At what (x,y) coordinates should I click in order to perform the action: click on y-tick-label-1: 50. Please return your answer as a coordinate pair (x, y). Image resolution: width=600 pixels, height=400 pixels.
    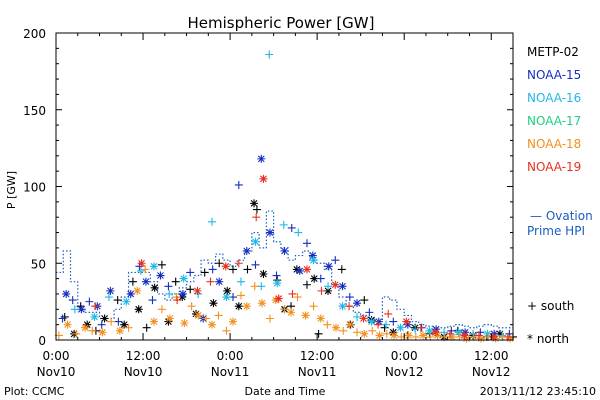
    Looking at the image, I should click on (38, 264).